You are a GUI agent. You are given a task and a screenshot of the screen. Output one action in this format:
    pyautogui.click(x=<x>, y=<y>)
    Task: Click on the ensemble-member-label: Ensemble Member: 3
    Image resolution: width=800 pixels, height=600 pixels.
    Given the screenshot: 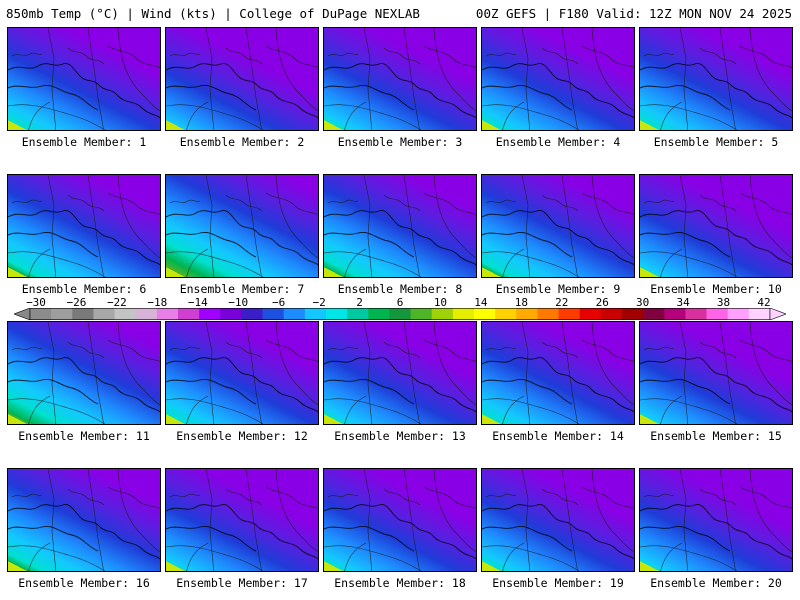 What is the action you would take?
    pyautogui.click(x=400, y=142)
    